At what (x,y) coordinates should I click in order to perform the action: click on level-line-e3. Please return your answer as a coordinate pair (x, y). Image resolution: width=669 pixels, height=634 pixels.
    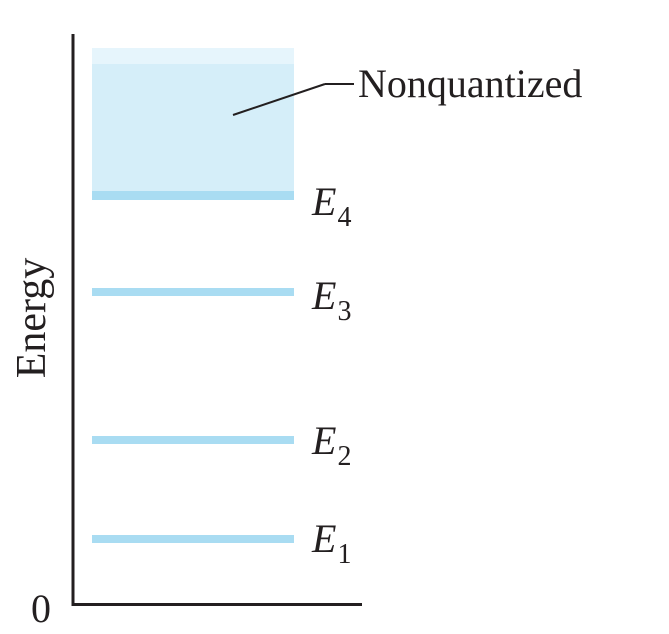
    Looking at the image, I should click on (193, 292).